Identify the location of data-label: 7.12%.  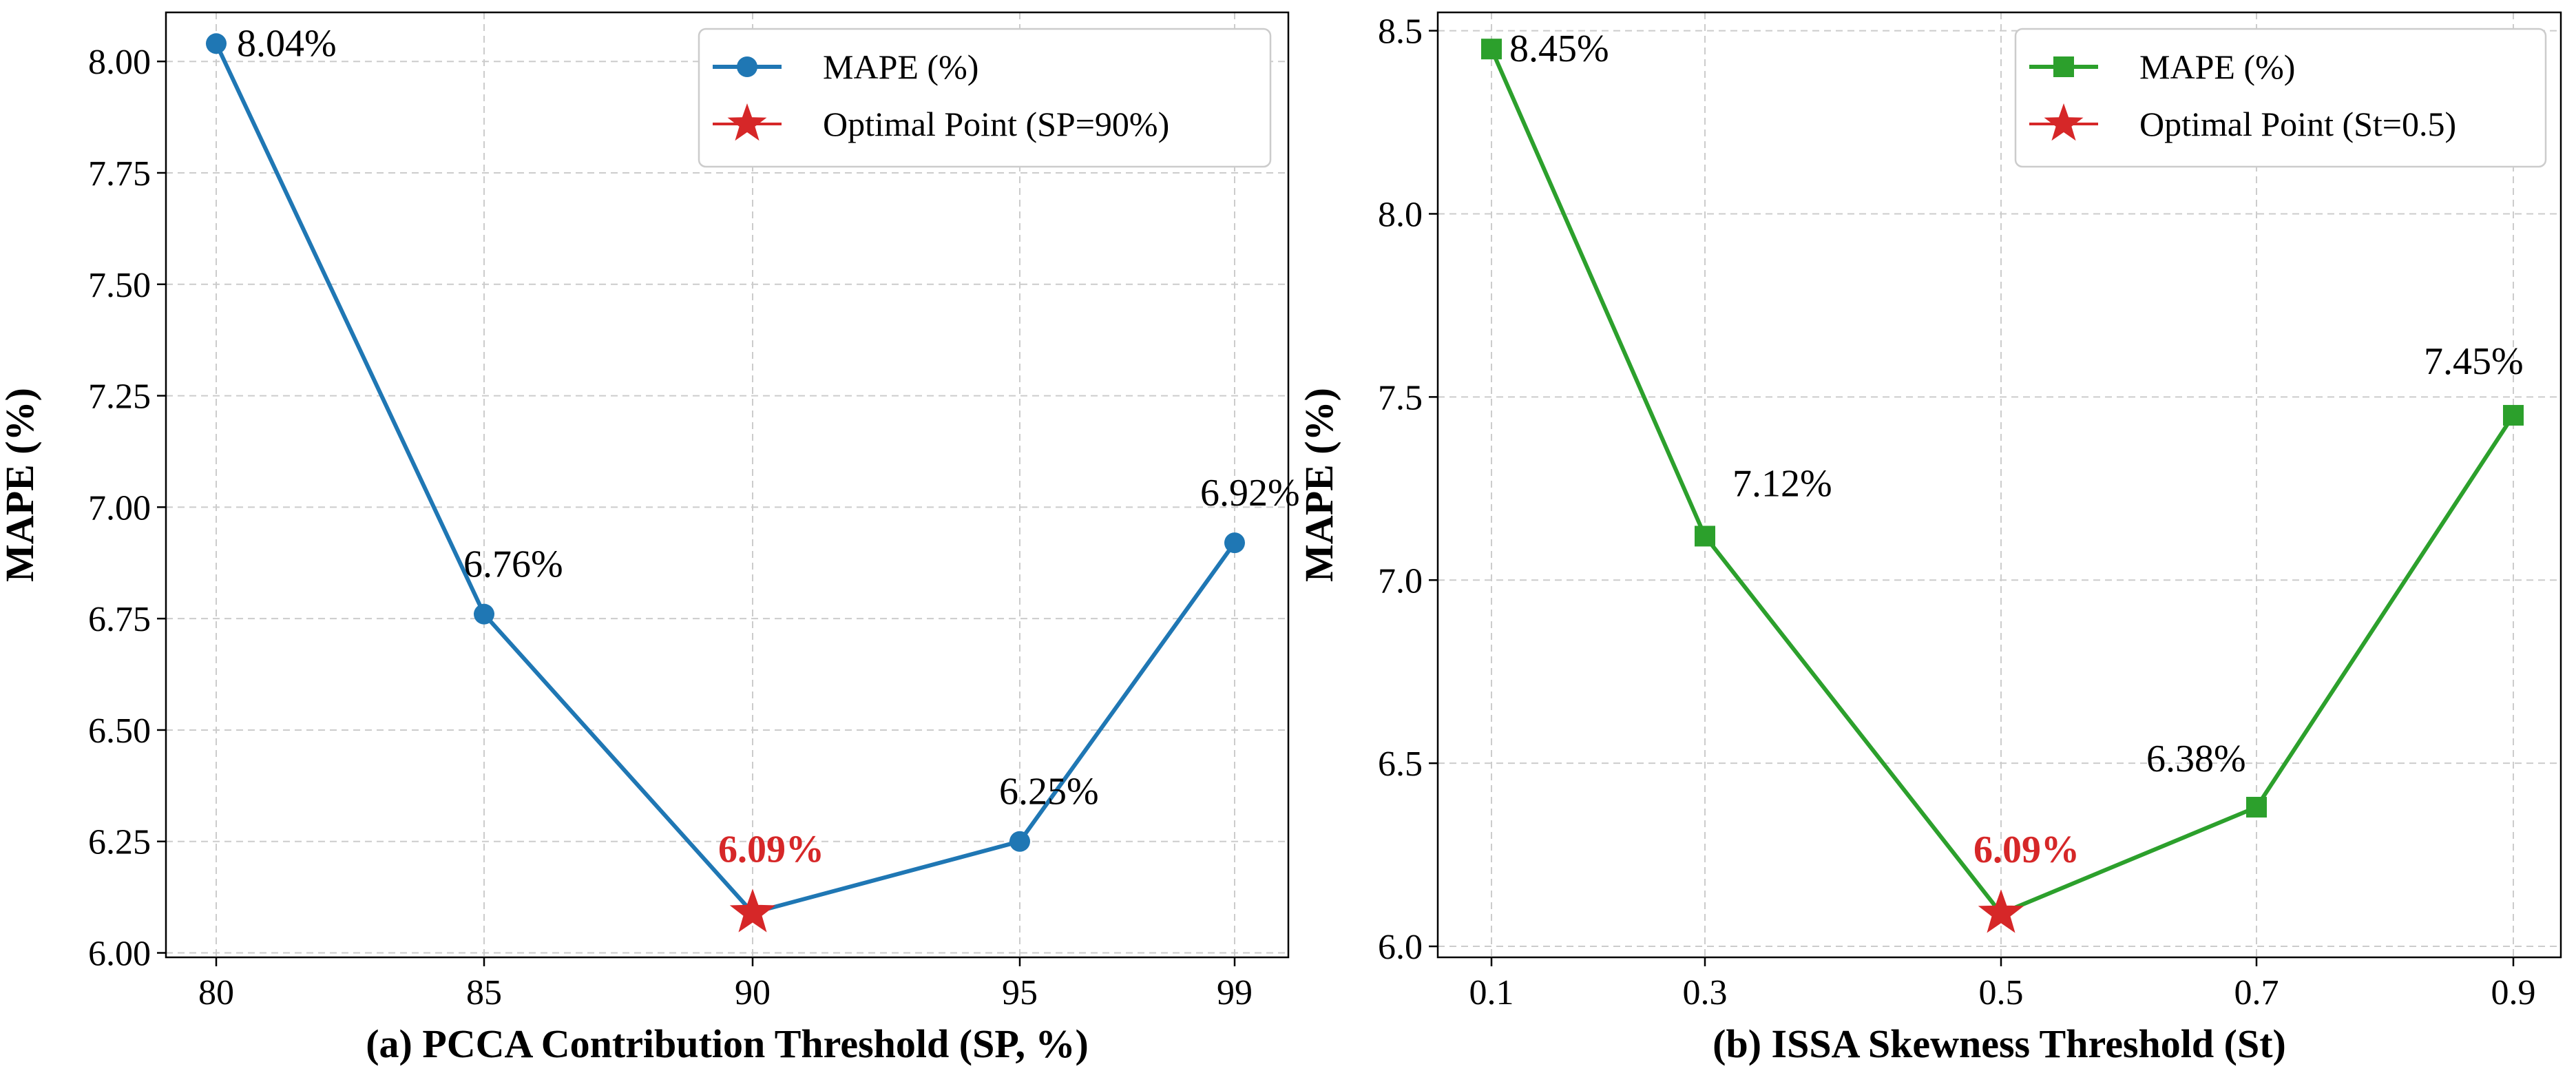
(1782, 484).